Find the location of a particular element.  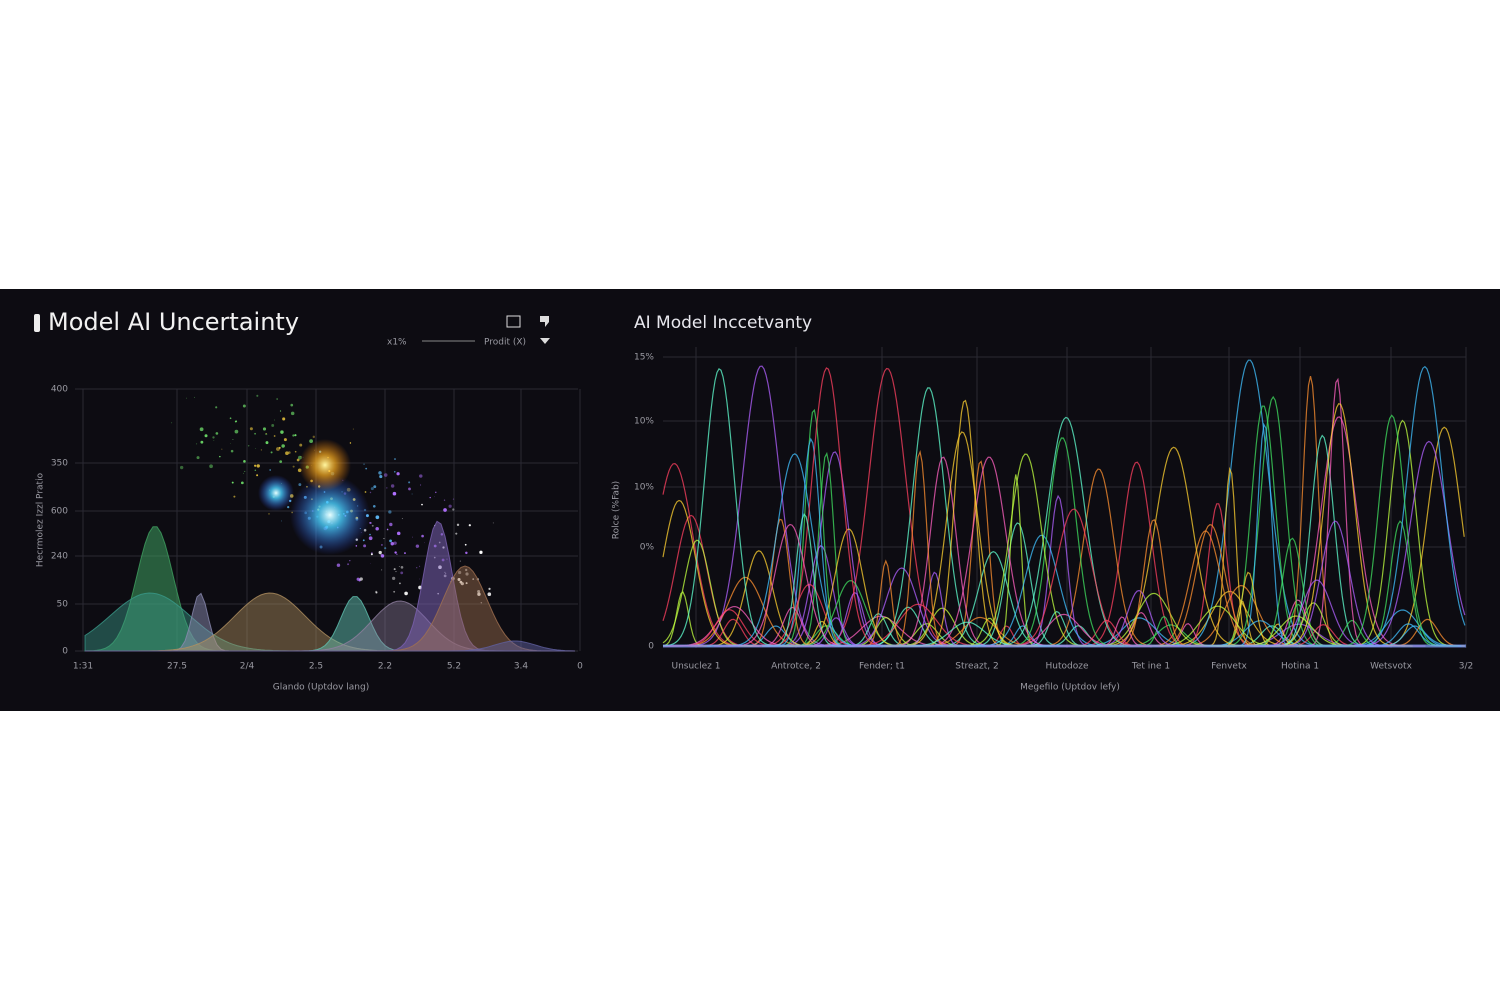

x-tick-label: Hutodoze is located at coordinates (1067, 667).